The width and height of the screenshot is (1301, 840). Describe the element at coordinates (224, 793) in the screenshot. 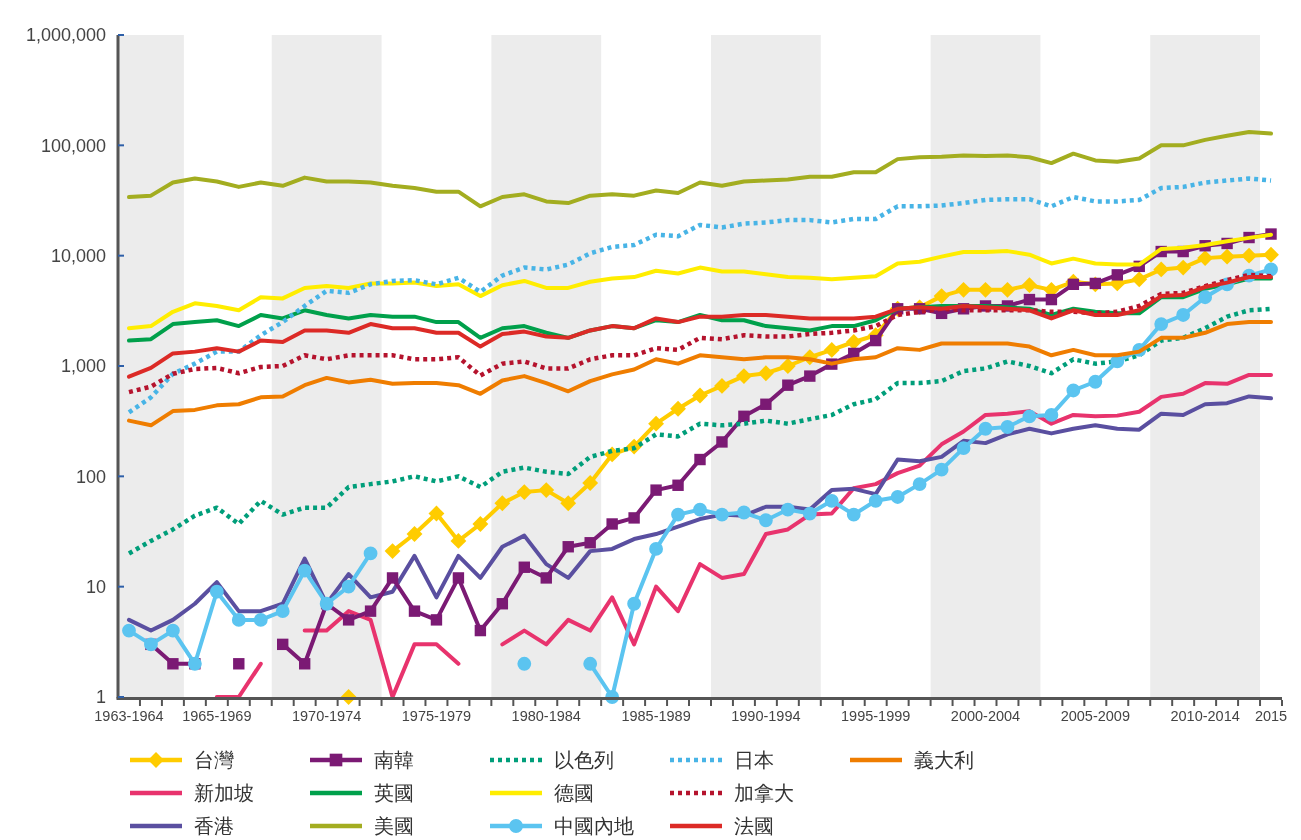

I see `legend-label: 新加坡` at that location.